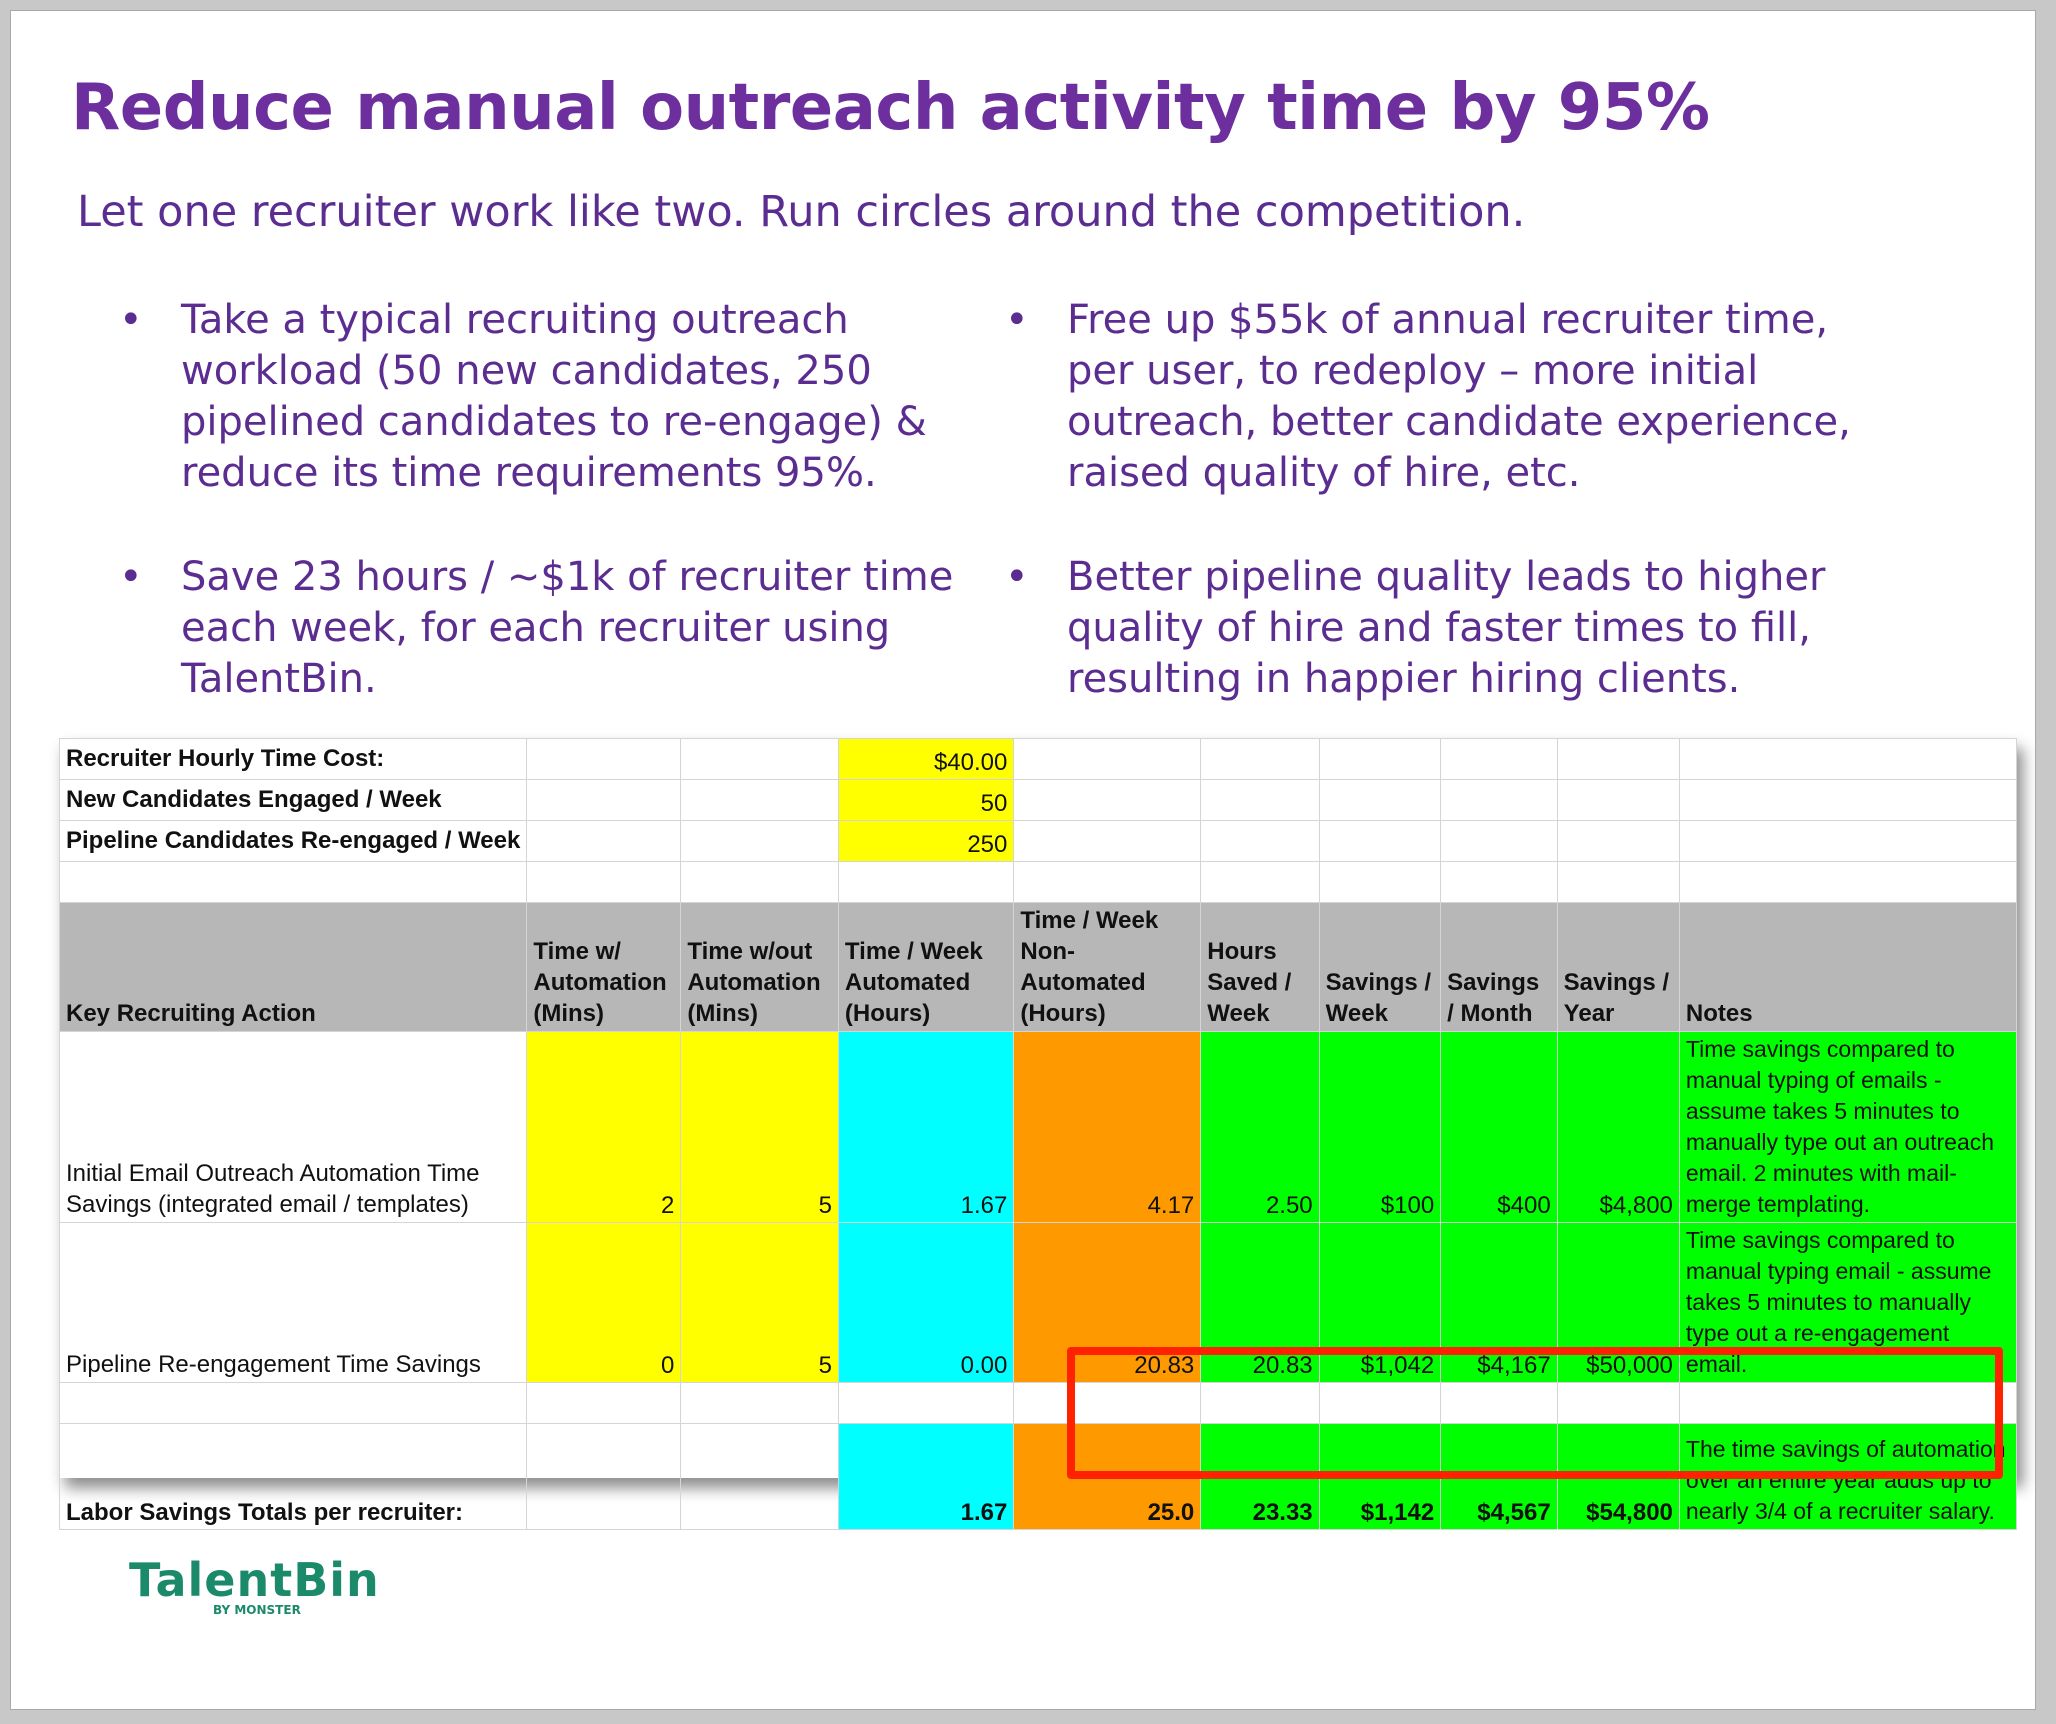  Describe the element at coordinates (1848, 967) in the screenshot. I see `column-header: Notes` at that location.